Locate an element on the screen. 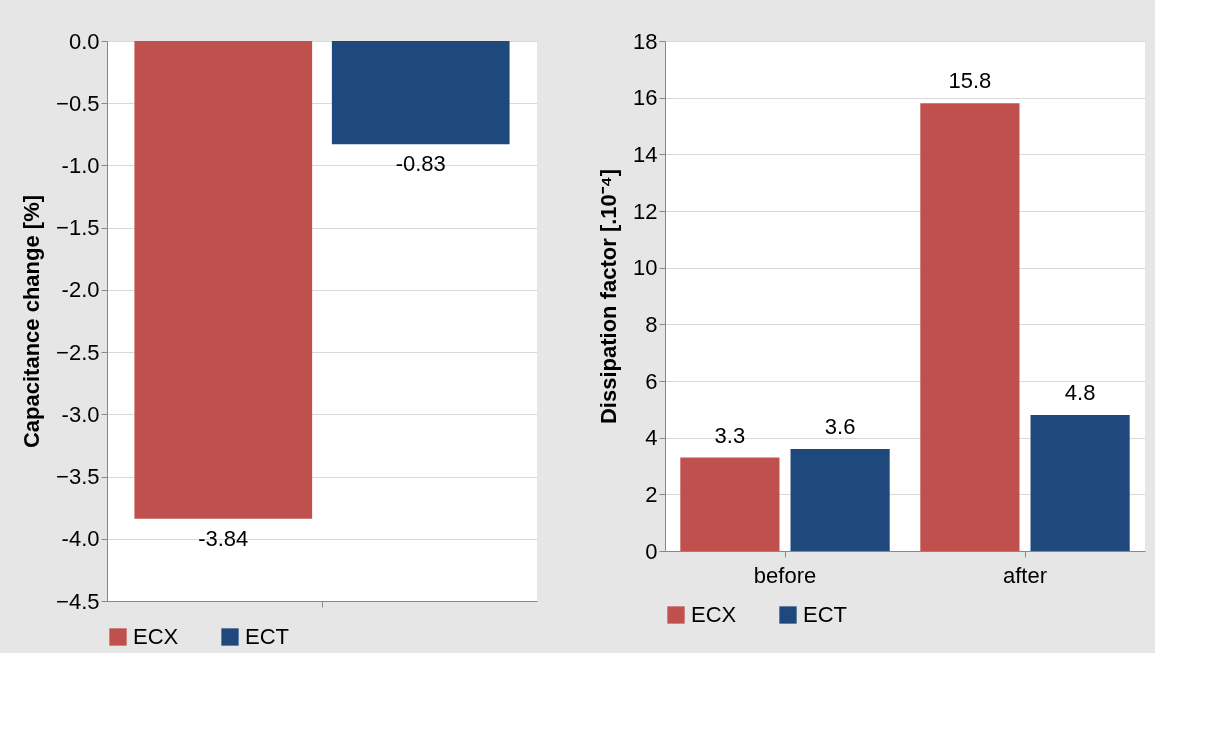 The width and height of the screenshot is (1230, 737). y-tick-label: 16 is located at coordinates (645, 98).